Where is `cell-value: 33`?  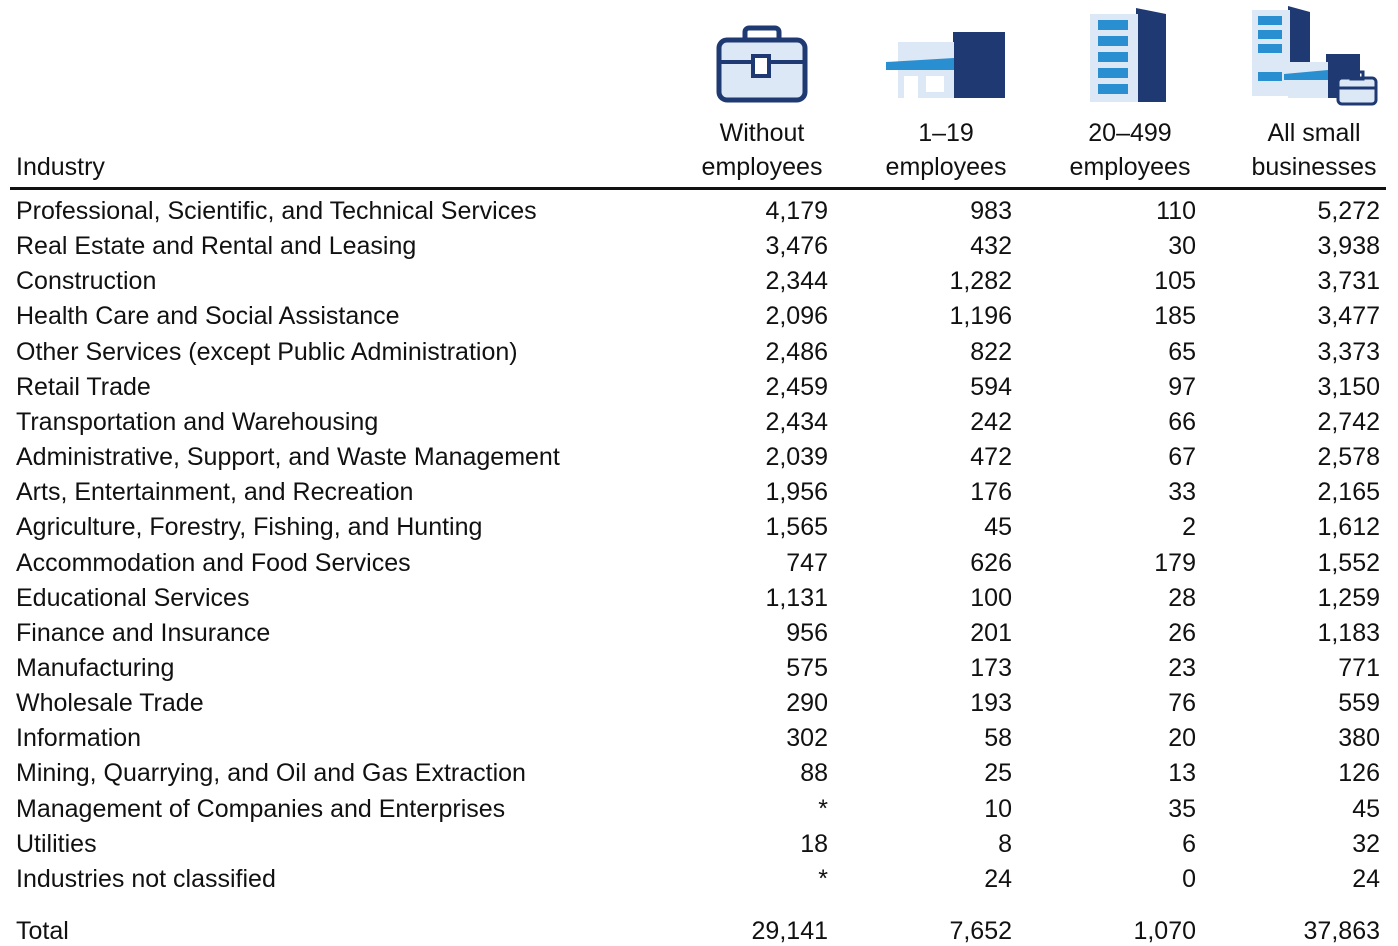
cell-value: 33 is located at coordinates (1182, 492).